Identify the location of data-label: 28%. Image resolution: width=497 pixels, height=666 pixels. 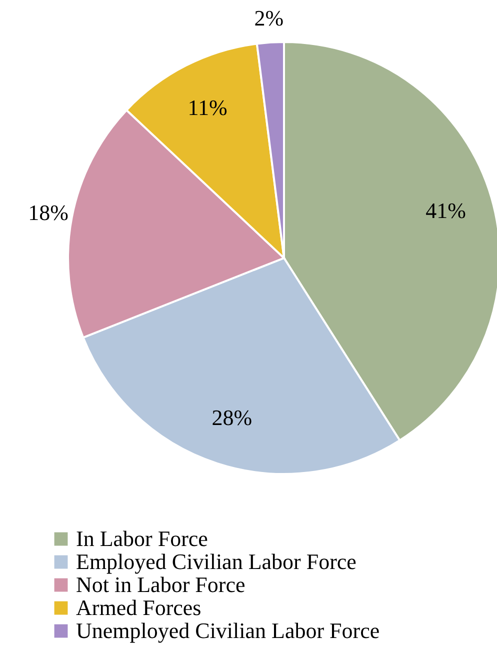
(232, 417).